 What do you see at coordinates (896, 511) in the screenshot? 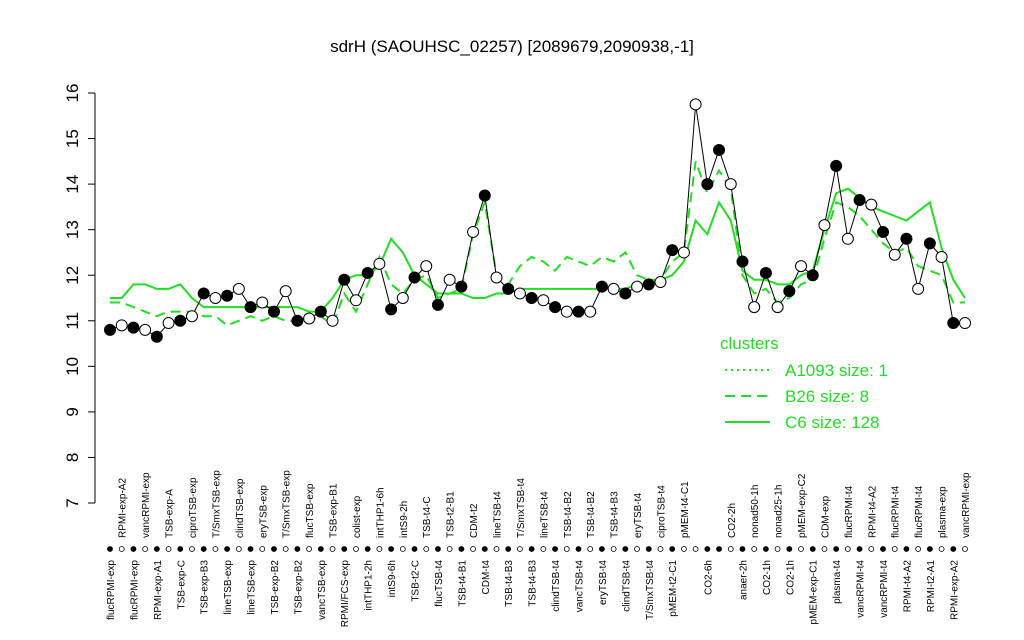
I see `x-tick-label: flucRPMI-t4` at bounding box center [896, 511].